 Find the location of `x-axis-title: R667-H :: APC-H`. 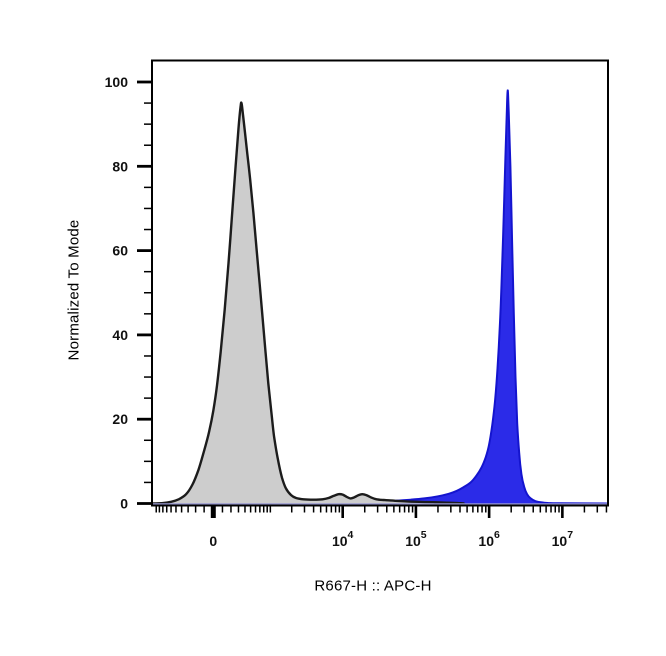

x-axis-title: R667-H :: APC-H is located at coordinates (373, 586).